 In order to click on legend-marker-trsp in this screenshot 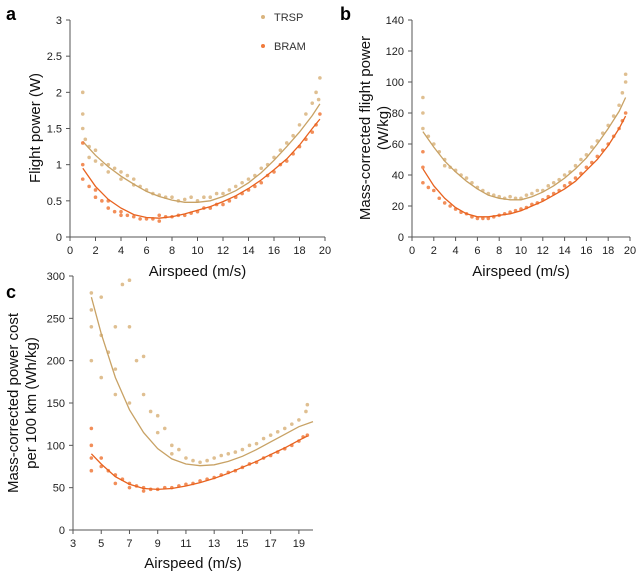, I will do `click(263, 17)`.